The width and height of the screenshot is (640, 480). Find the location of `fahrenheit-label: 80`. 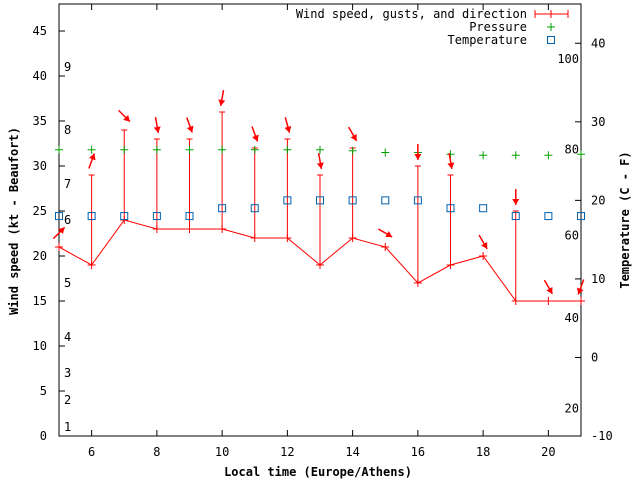

fahrenheit-label: 80 is located at coordinates (572, 149).